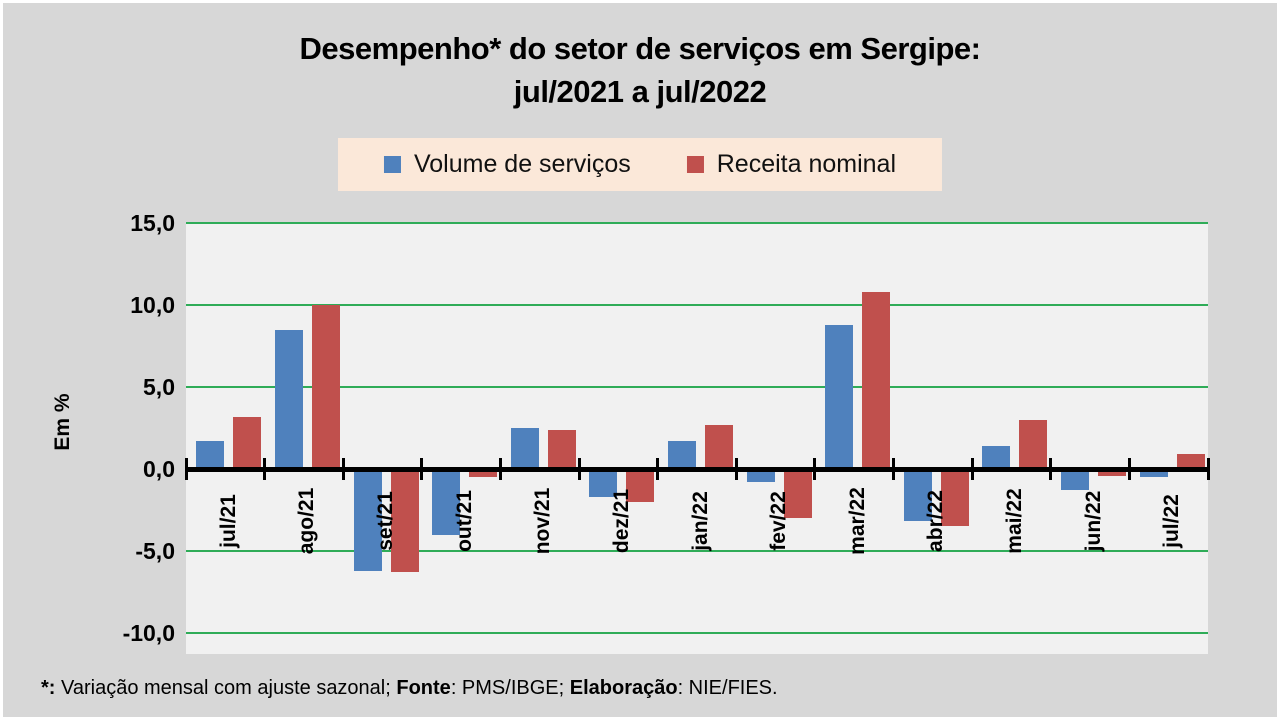  I want to click on bar-Volume de serviços-nov/21, so click(524, 448).